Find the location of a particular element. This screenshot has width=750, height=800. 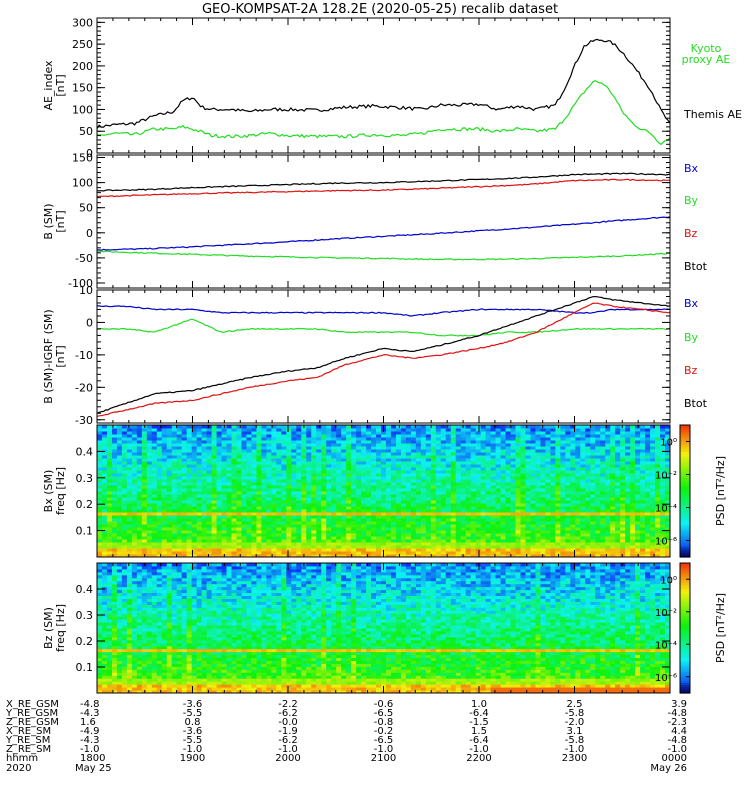

y-axis-unit: [nT] is located at coordinates (60, 356).